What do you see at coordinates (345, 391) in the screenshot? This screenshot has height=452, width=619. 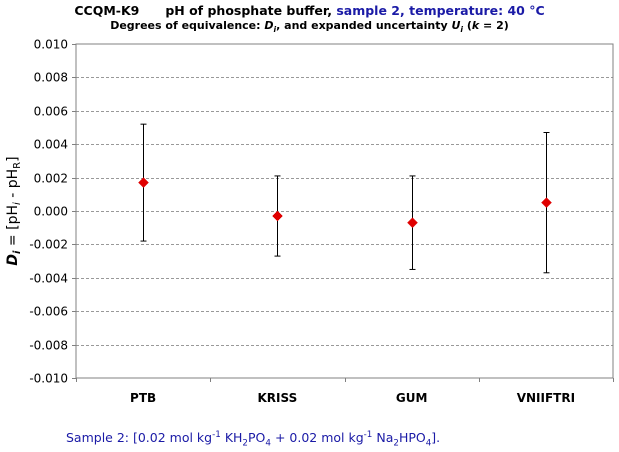 I see `x-axis-ticks: PTB KRISS GUM VNIIFTRI` at bounding box center [345, 391].